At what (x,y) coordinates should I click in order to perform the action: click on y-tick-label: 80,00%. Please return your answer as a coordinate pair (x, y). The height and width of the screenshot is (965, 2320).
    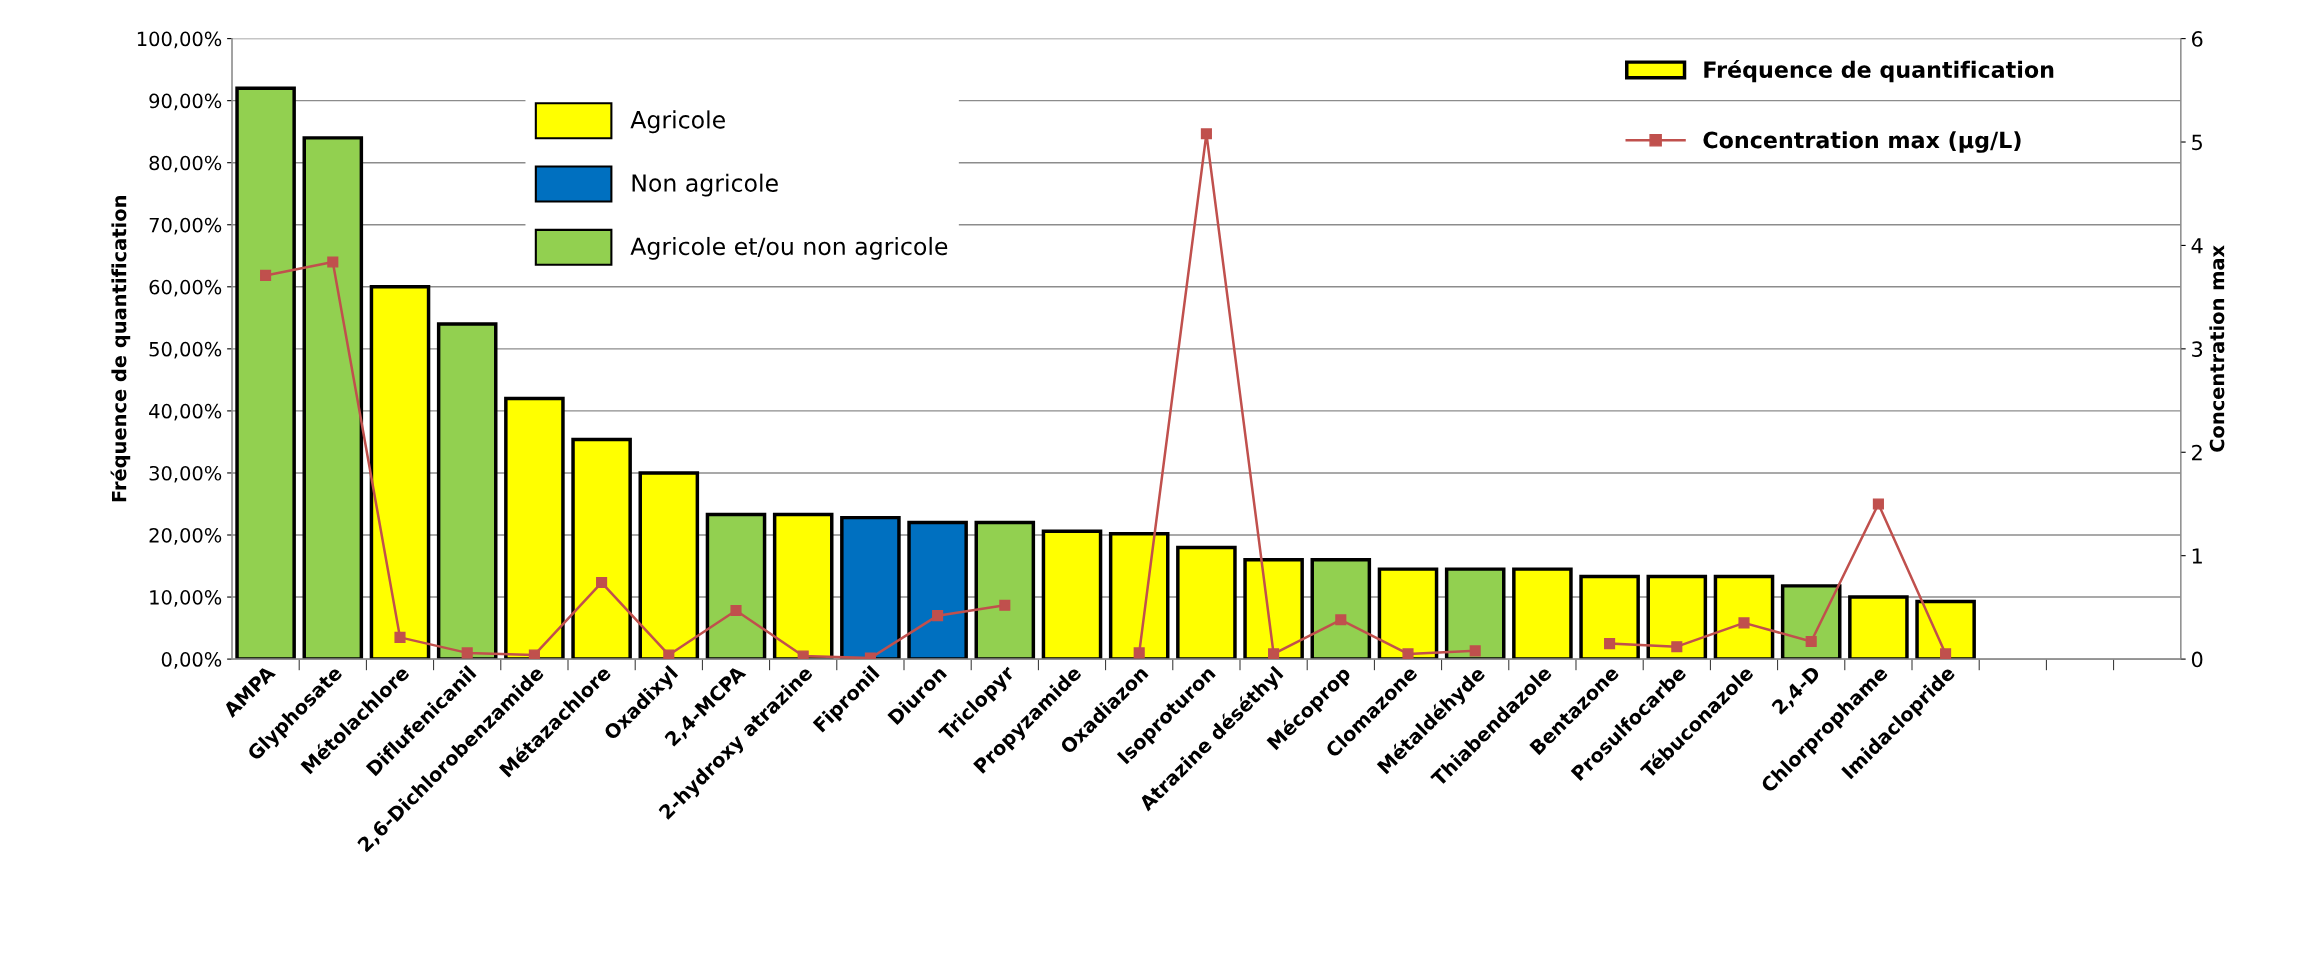
    Looking at the image, I should click on (185, 164).